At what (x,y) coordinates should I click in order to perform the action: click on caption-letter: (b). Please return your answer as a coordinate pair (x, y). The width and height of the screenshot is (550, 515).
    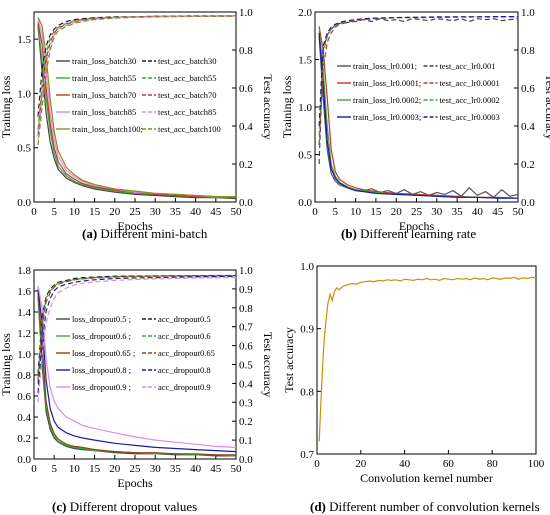
    Looking at the image, I should click on (349, 233).